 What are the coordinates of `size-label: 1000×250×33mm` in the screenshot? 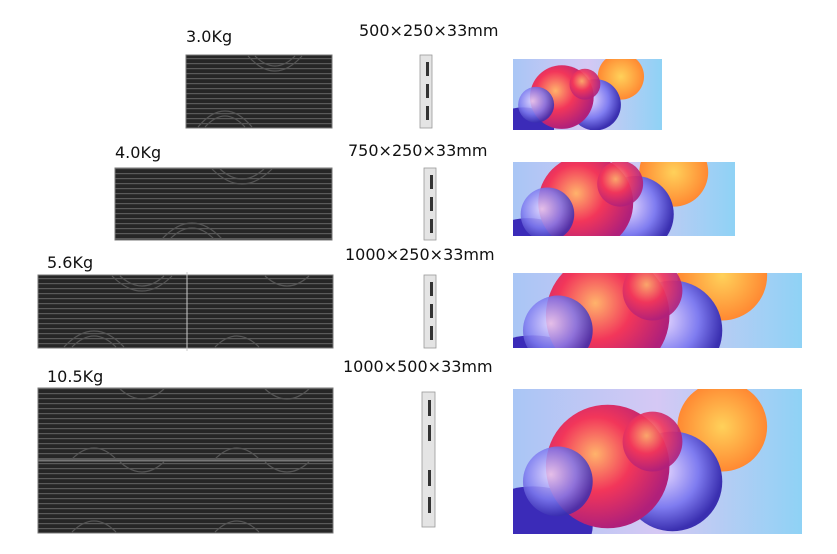 It's located at (420, 254).